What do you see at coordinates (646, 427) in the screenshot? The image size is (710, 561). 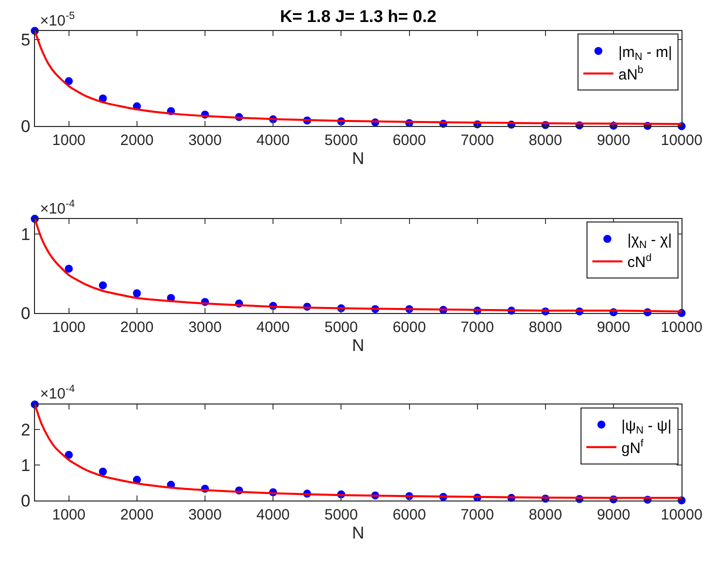 I see `legend-label: |ψ$_{N}$ - ψ|` at bounding box center [646, 427].